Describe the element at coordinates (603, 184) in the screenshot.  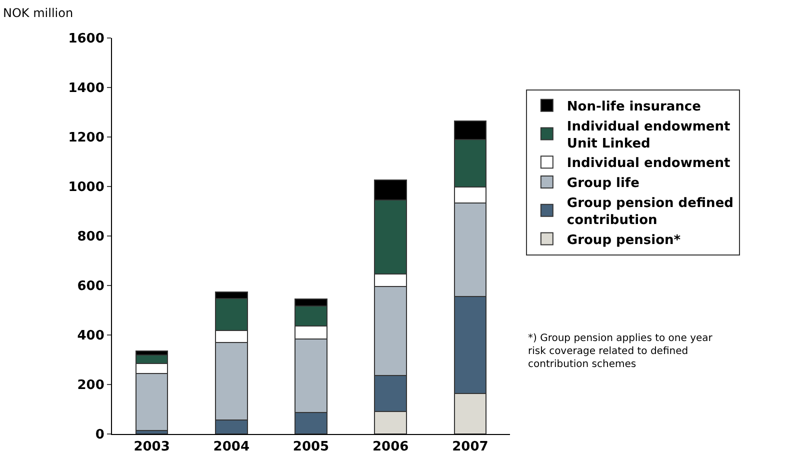
I see `legend-label: Group life` at that location.